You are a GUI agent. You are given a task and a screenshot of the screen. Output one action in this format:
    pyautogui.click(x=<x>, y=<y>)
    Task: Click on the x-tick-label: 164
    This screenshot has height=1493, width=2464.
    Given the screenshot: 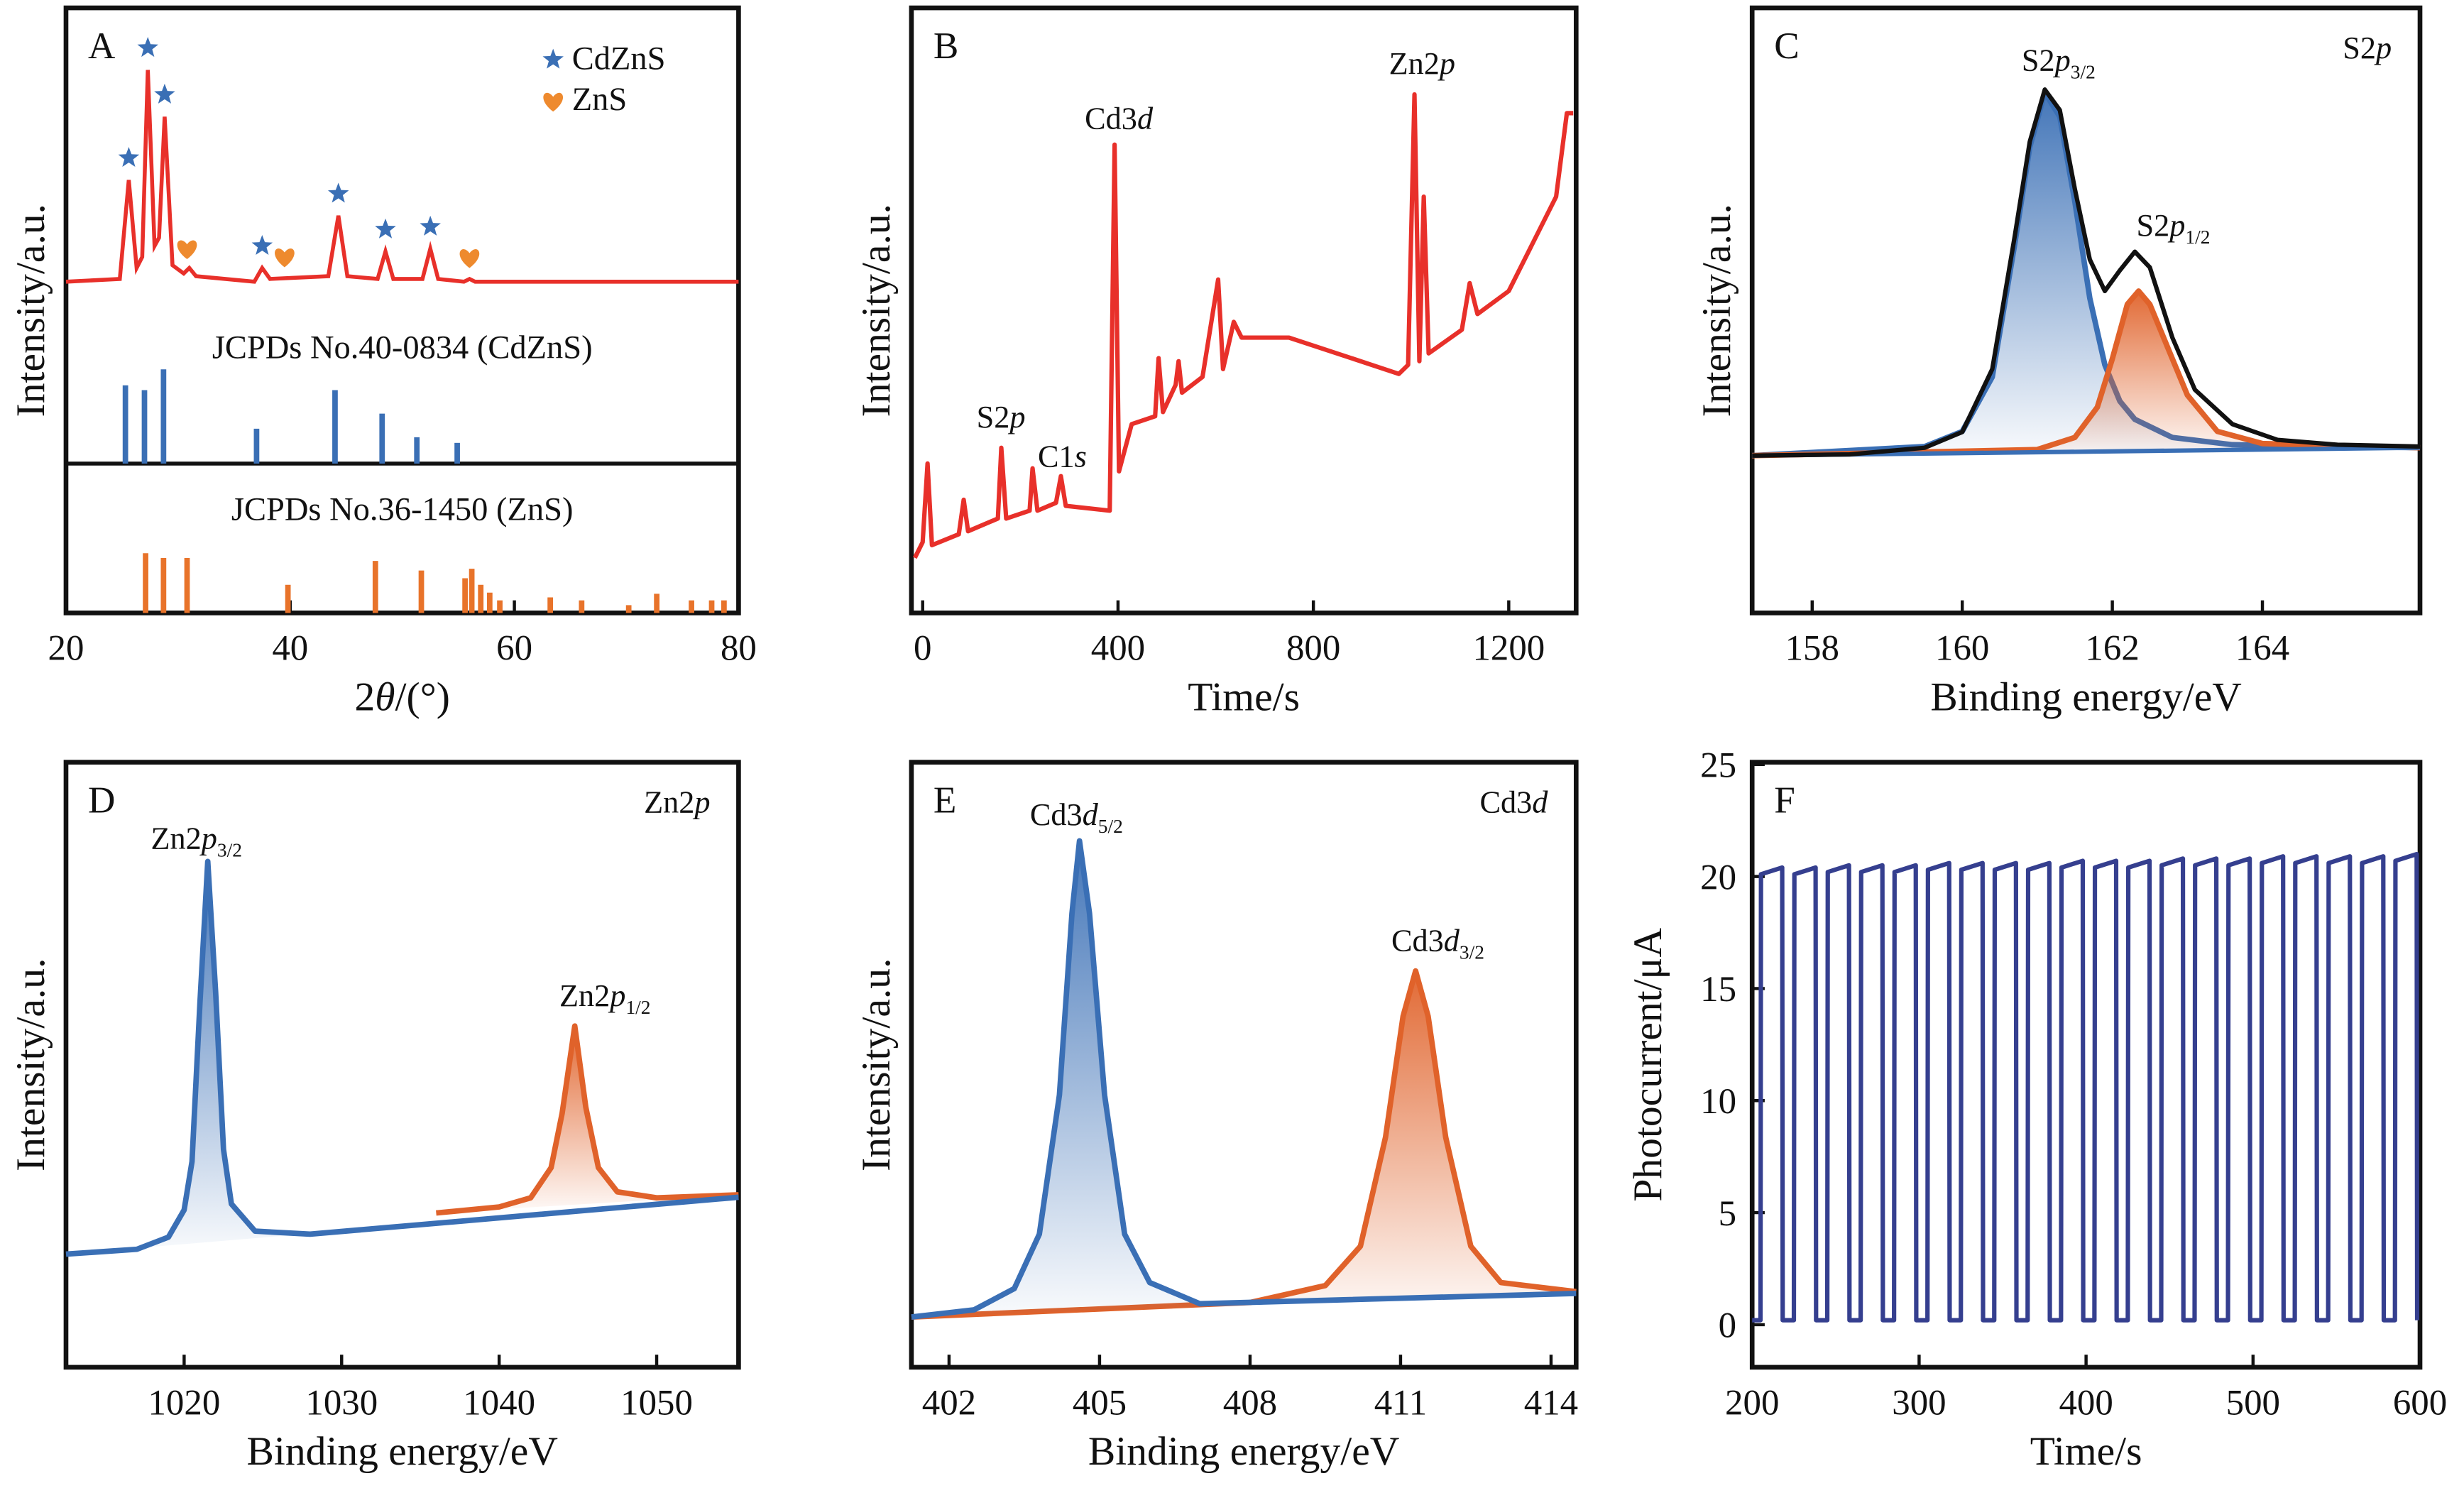 What is the action you would take?
    pyautogui.click(x=2262, y=649)
    